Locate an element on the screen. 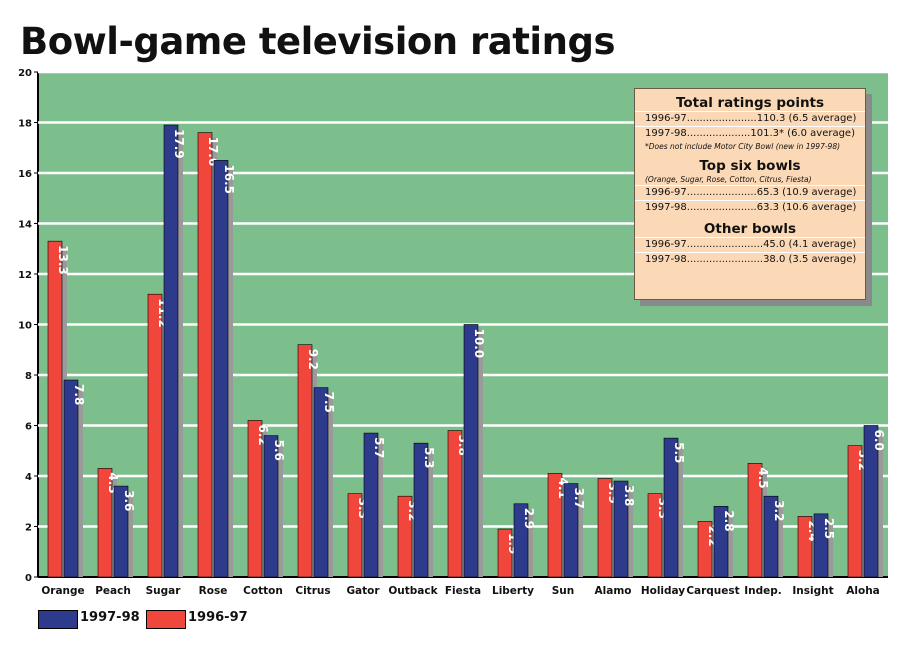 This screenshot has width=900, height=650. y-tick-label: 12 is located at coordinates (25, 275).